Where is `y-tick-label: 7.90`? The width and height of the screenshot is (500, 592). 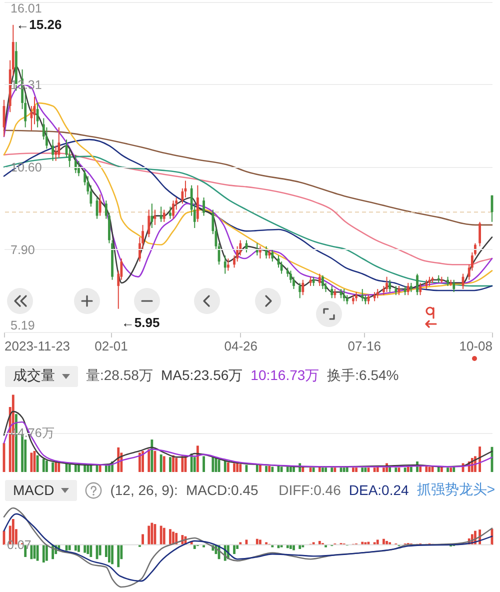
y-tick-label: 7.90 is located at coordinates (22, 249).